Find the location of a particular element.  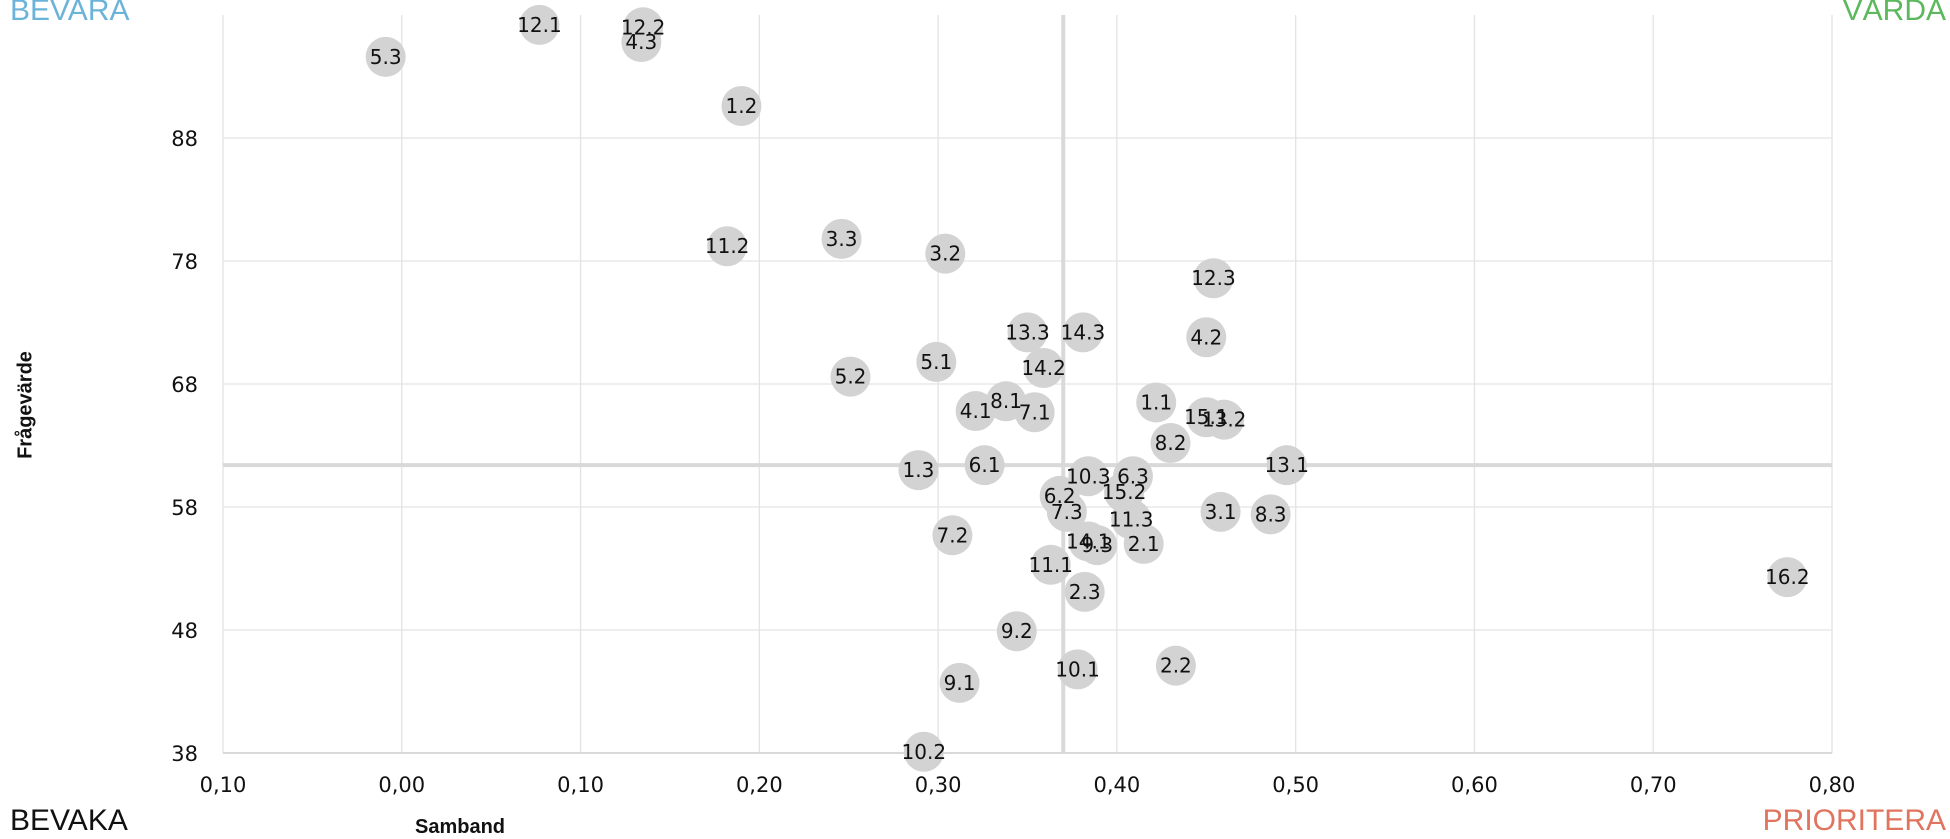

data-label: 14.2 is located at coordinates (1043, 368).